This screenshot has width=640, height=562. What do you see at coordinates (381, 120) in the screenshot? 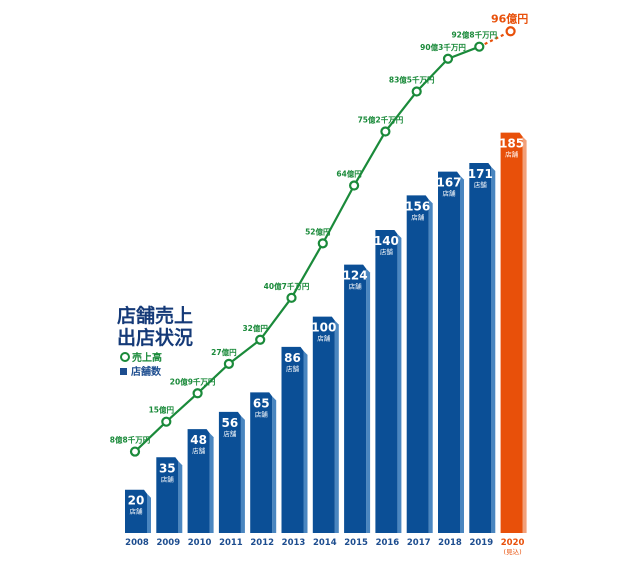
I see `sales-value-label: 75億2千万円` at bounding box center [381, 120].